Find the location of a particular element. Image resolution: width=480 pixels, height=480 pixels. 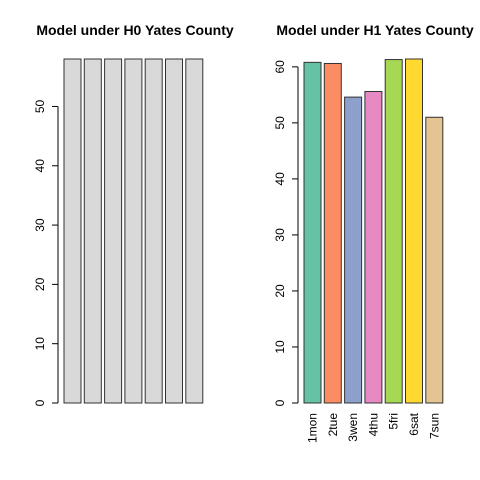

chart-title-h1: Model under H1 Yates County is located at coordinates (375, 30).